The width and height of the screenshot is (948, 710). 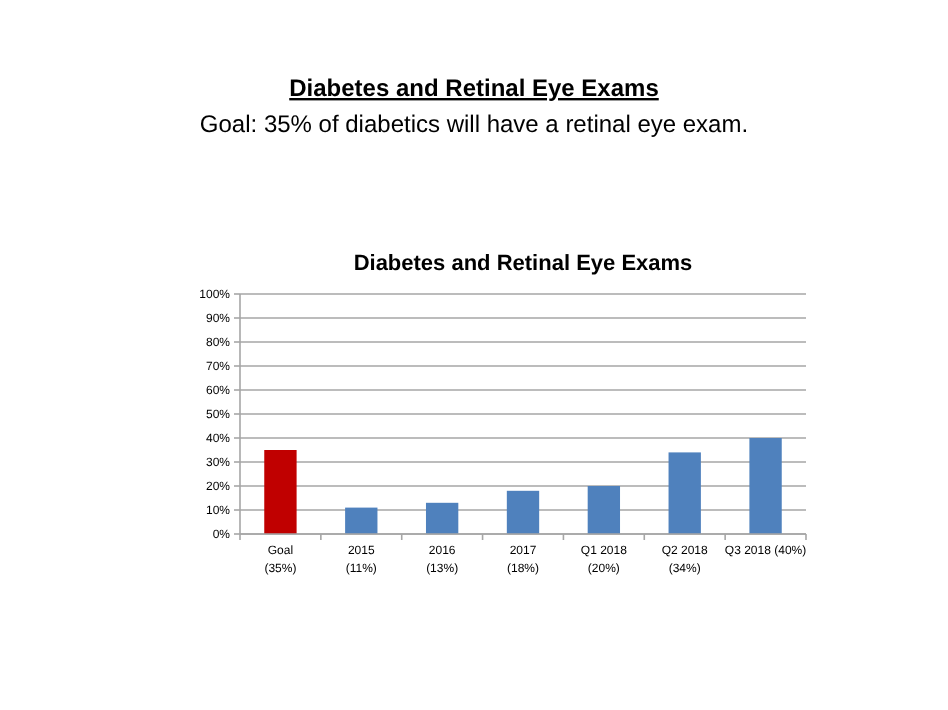 What do you see at coordinates (474, 124) in the screenshot?
I see `chart-subtitle: Goal: 35% of diabetics will have a retinal eye exam.` at bounding box center [474, 124].